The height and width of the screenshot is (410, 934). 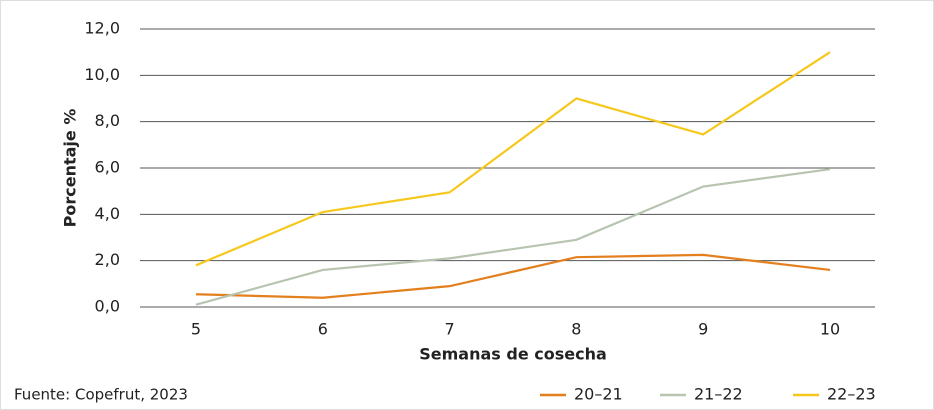 I want to click on x-tick-label: 9, so click(x=703, y=329).